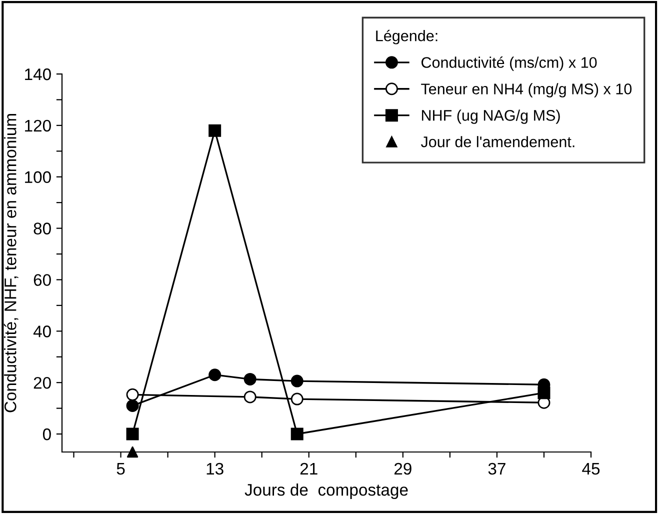  Describe the element at coordinates (497, 468) in the screenshot. I see `x-tick-label: 37` at that location.